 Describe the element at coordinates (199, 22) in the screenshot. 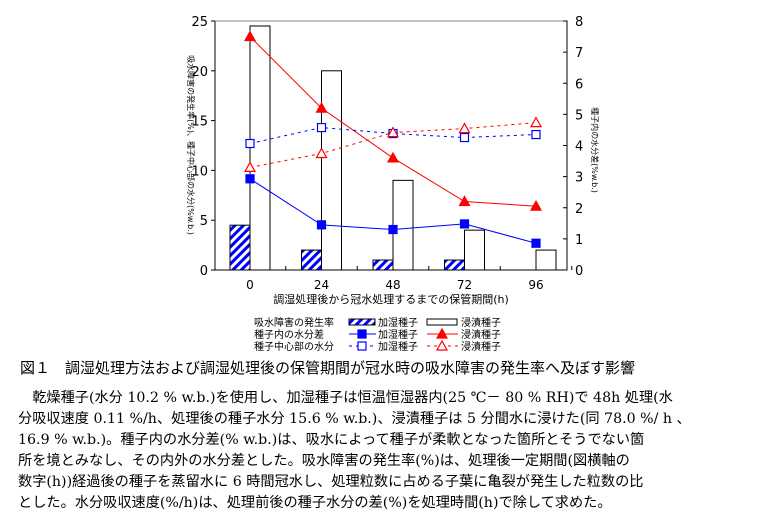

I see `y-left-tick-label: 25` at that location.